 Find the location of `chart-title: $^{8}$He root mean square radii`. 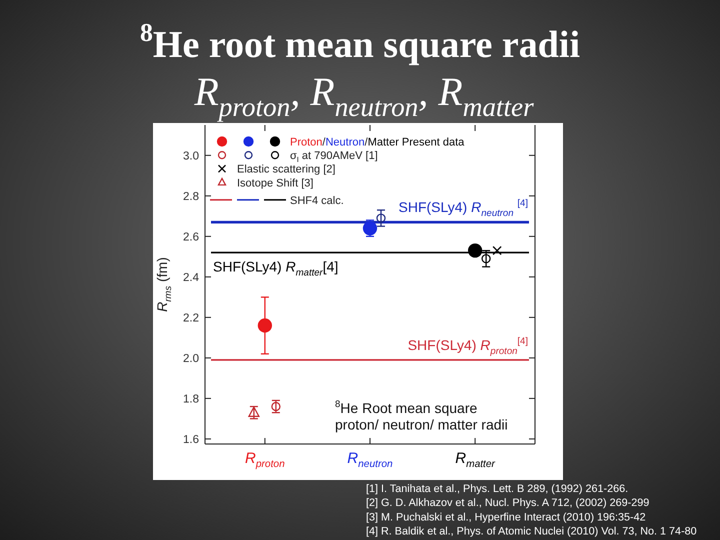

chart-title: $^{8}$He root mean square radii is located at coordinates (360, 42).